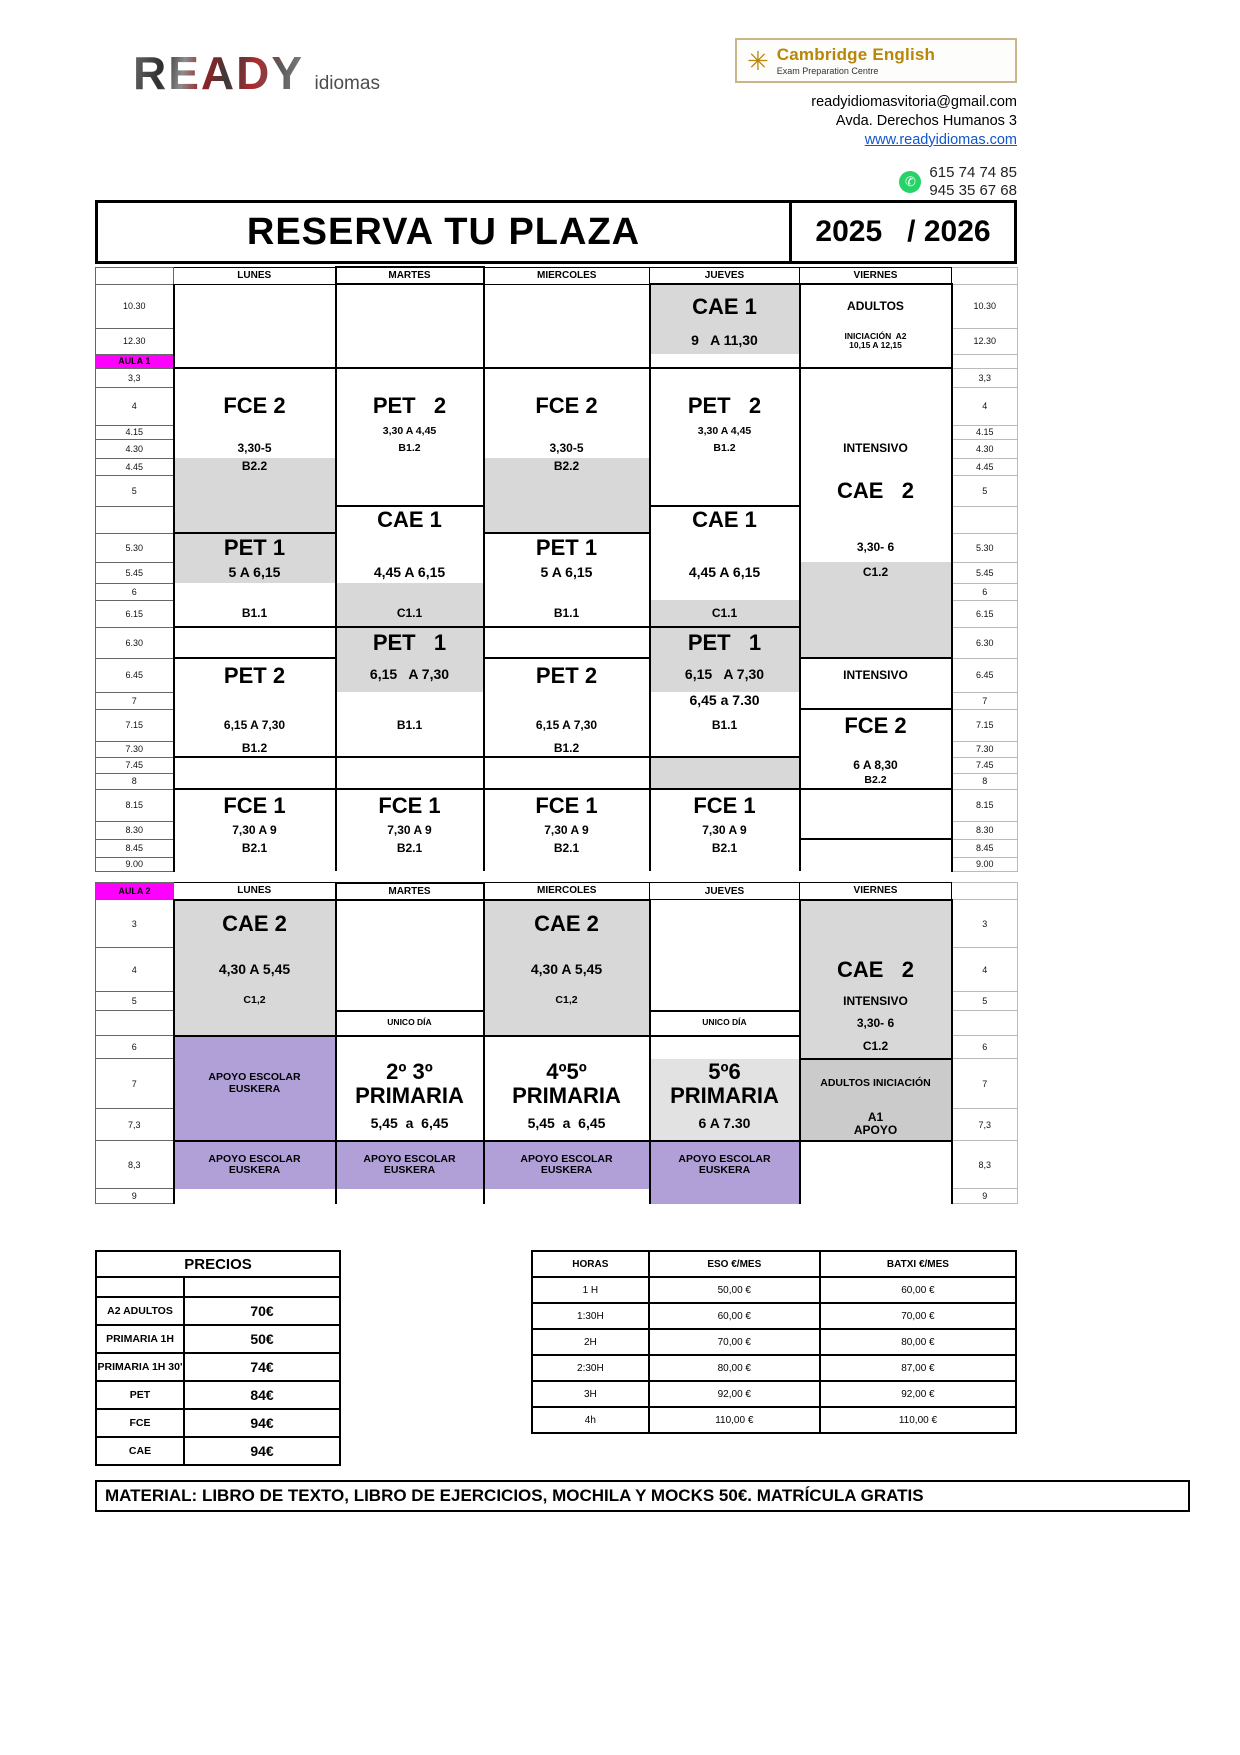 The image size is (1240, 1755). Describe the element at coordinates (409, 1071) in the screenshot. I see `class-text: 2º 3º` at that location.